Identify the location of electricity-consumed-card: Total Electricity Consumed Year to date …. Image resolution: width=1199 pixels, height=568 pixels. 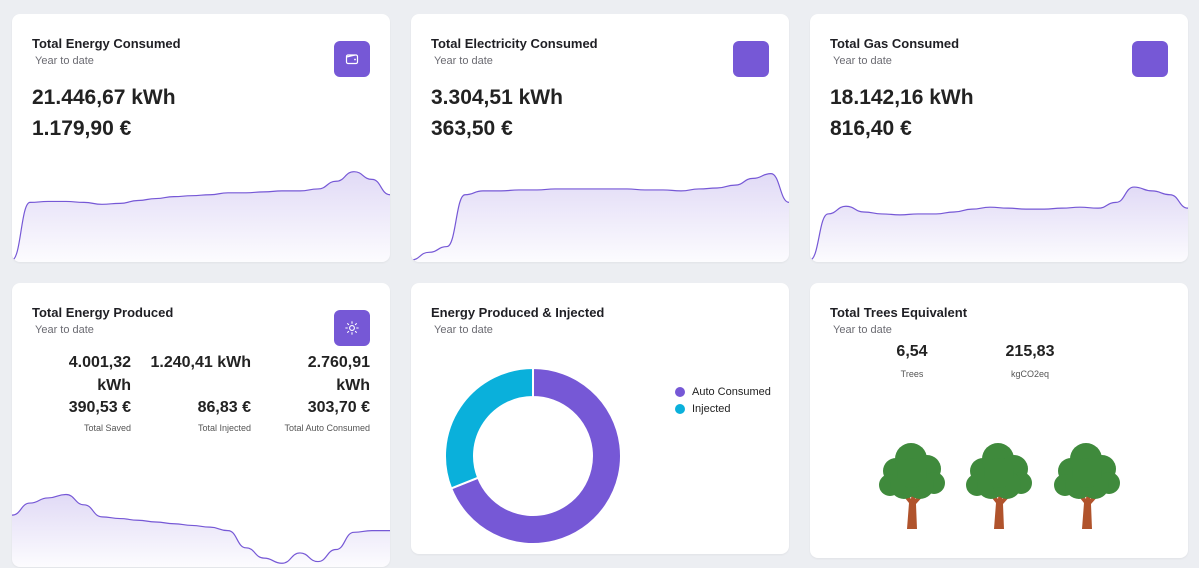
(600, 138).